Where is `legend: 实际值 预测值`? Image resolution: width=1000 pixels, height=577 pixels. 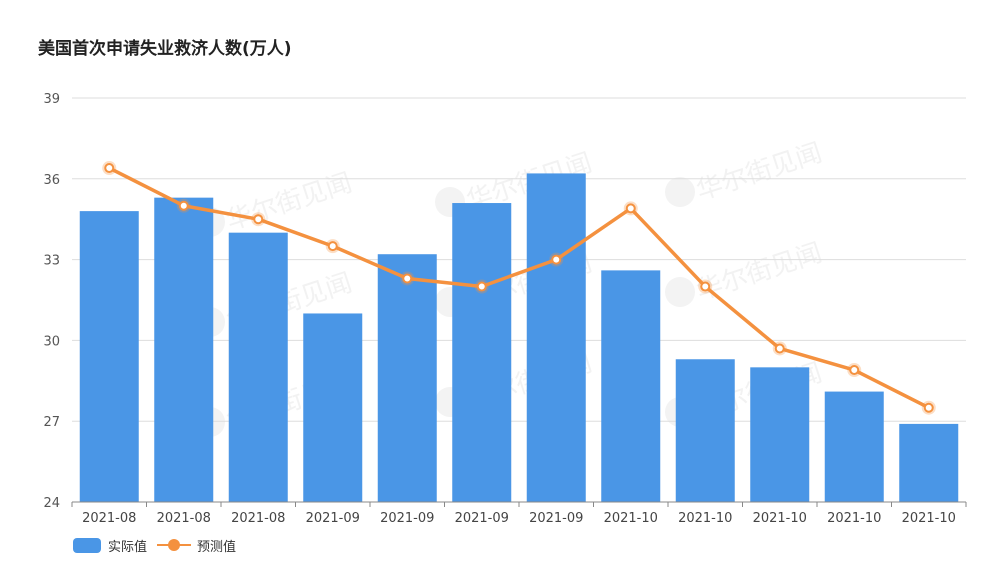 legend: 实际值 预测值 is located at coordinates (154, 546).